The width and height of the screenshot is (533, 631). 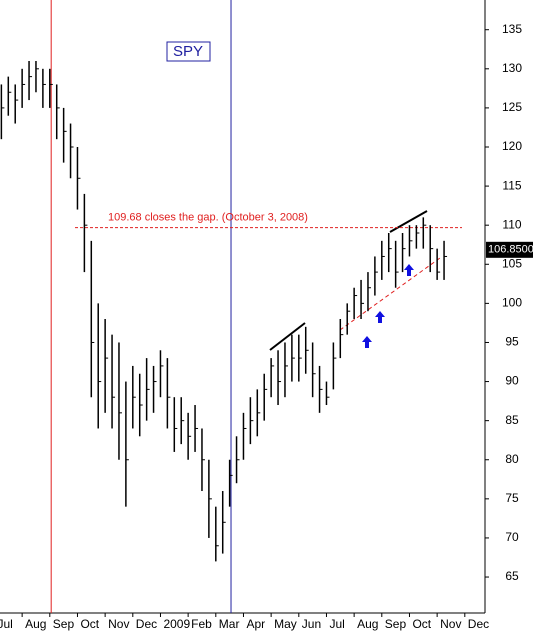 What do you see at coordinates (512, 342) in the screenshot?
I see `y-tick-label: 95` at bounding box center [512, 342].